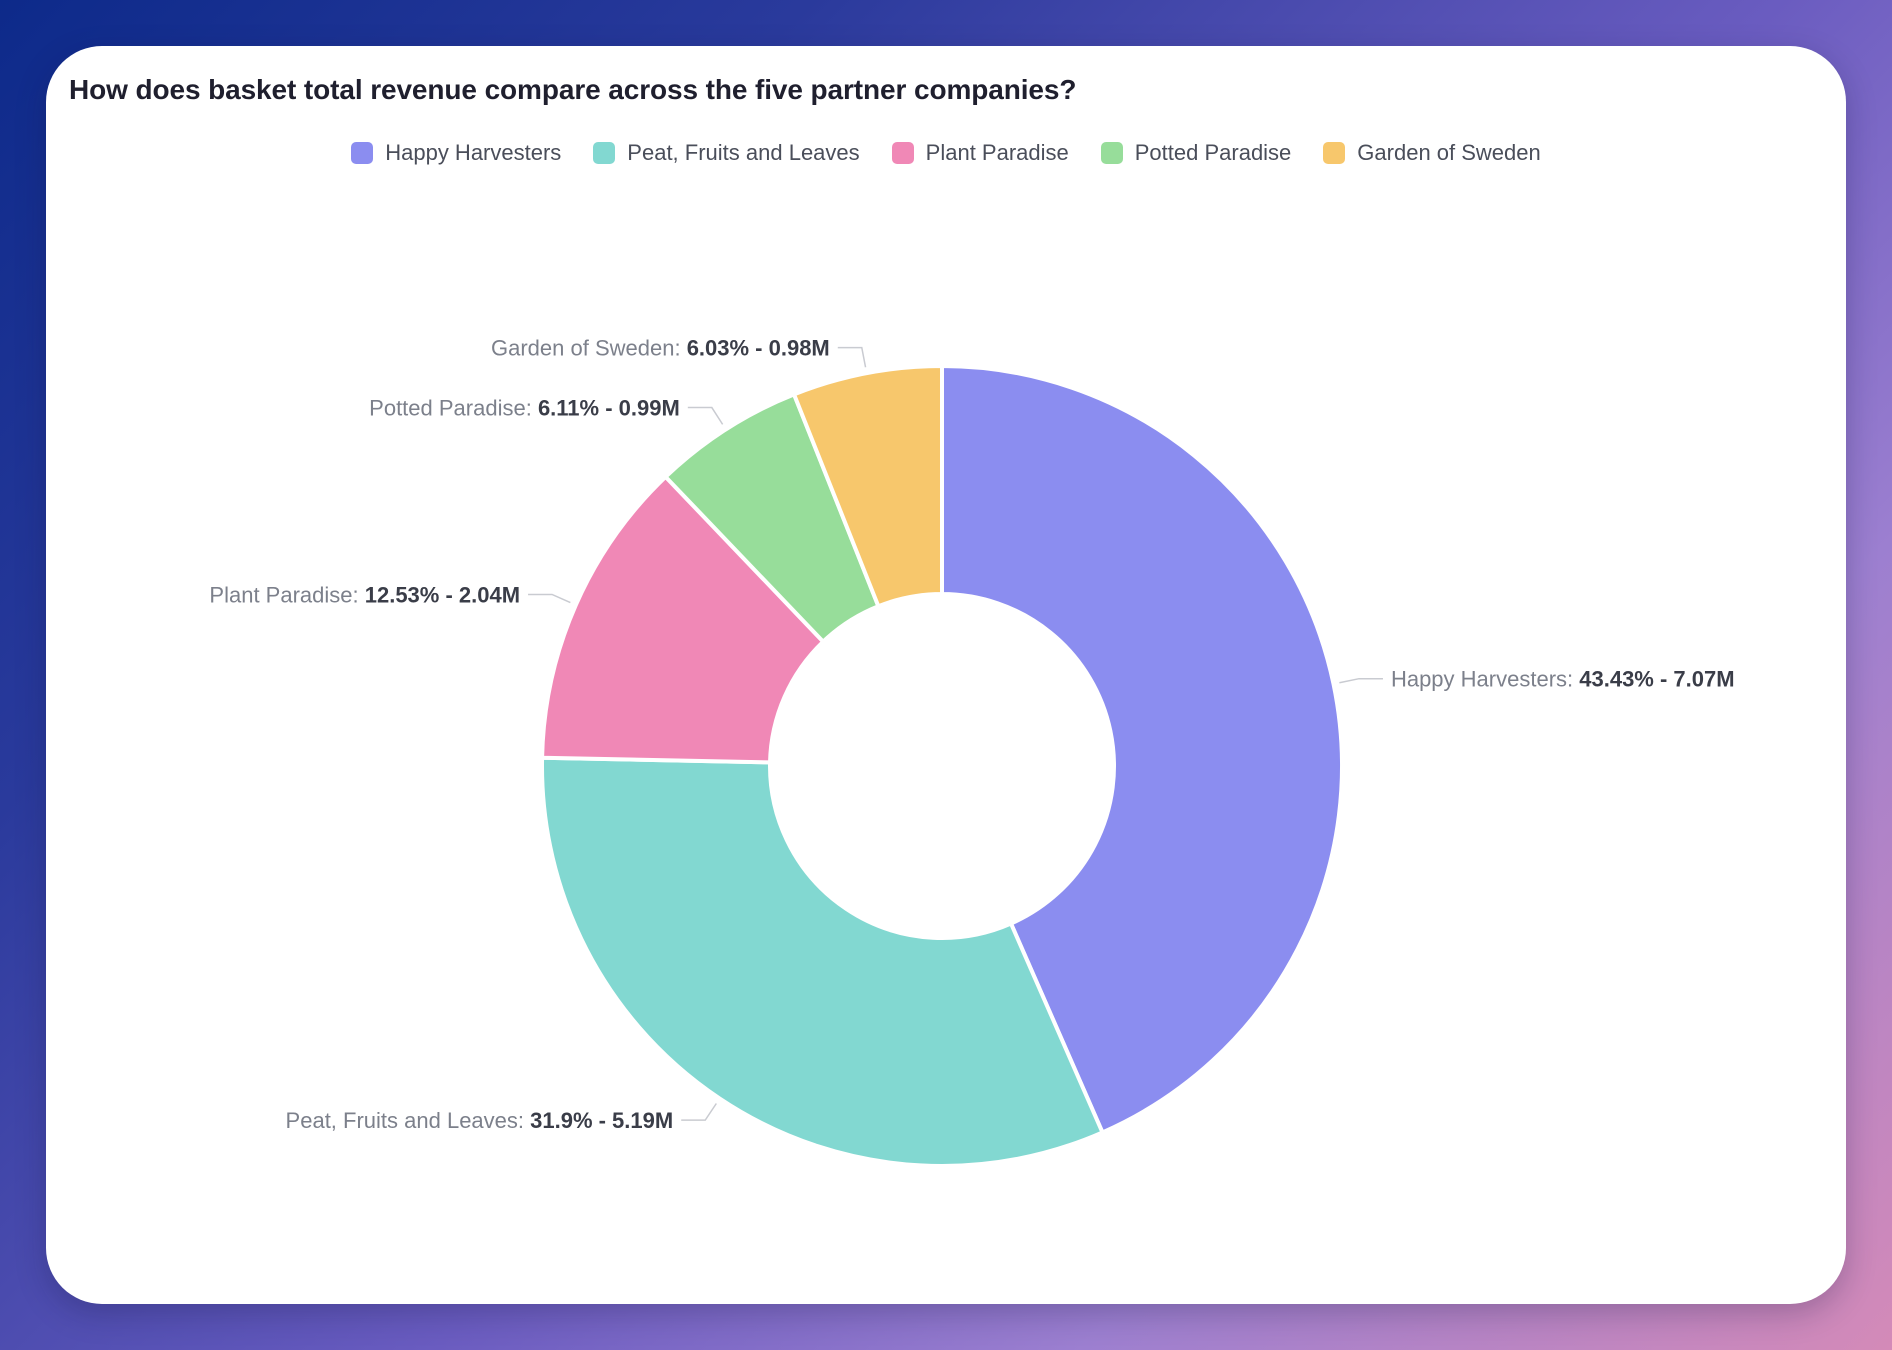  Describe the element at coordinates (868, 486) in the screenshot. I see `slice-garden-of-sweden` at that location.